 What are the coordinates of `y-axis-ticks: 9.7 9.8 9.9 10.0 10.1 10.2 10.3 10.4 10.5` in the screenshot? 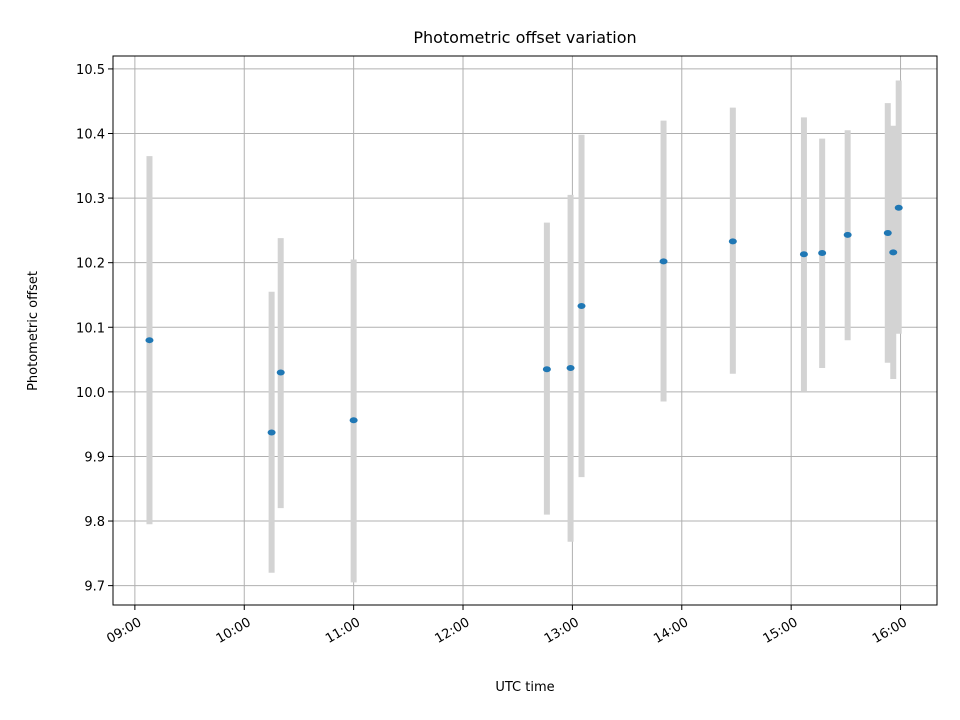 It's located at (94, 329).